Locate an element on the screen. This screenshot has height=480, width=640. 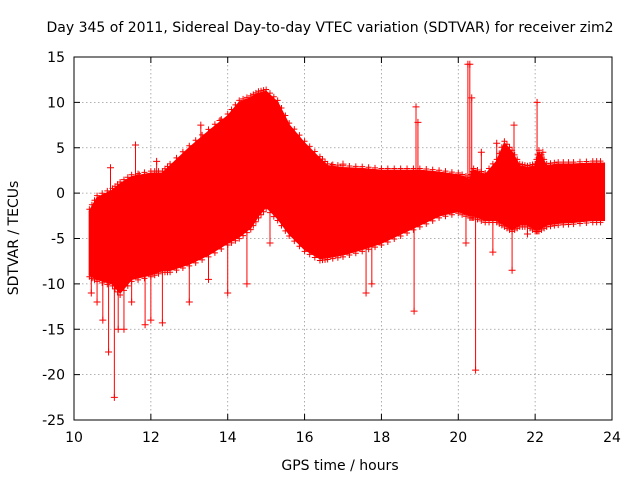
x-tick-label: 16 is located at coordinates (305, 438).